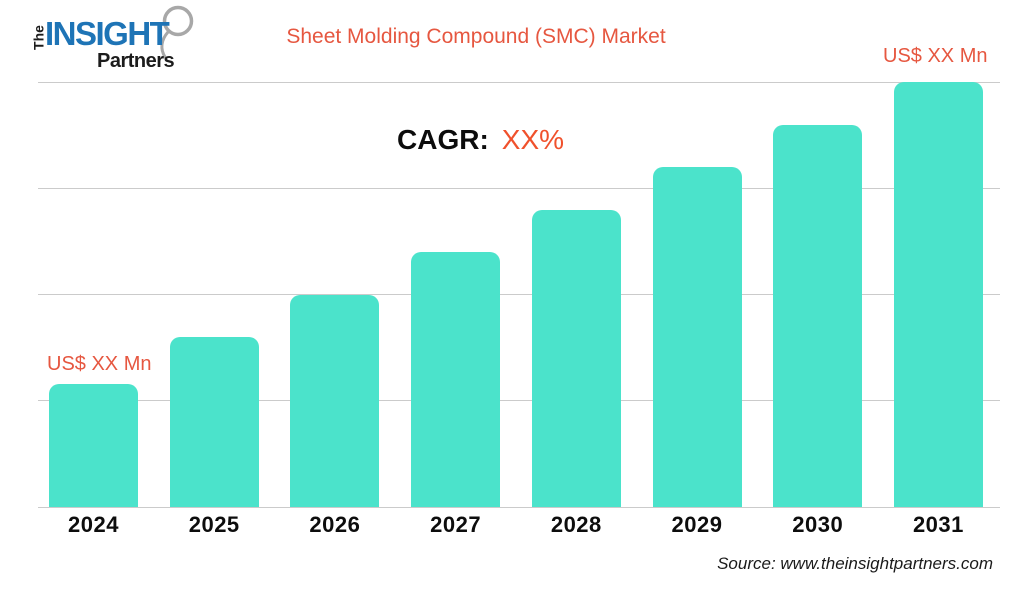 This screenshot has height=591, width=1027. I want to click on last-bar-value-label: US$ XX Mn, so click(935, 56).